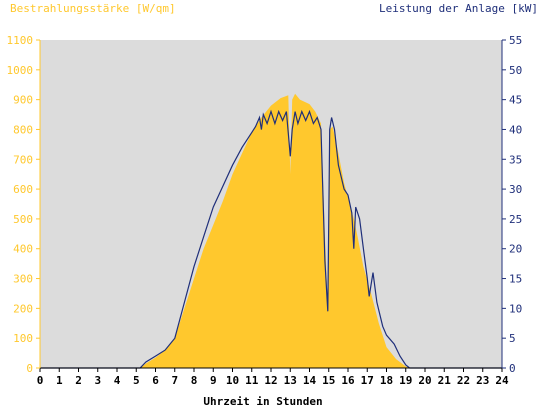  I want to click on right-tick-label: 55, so click(515, 40).